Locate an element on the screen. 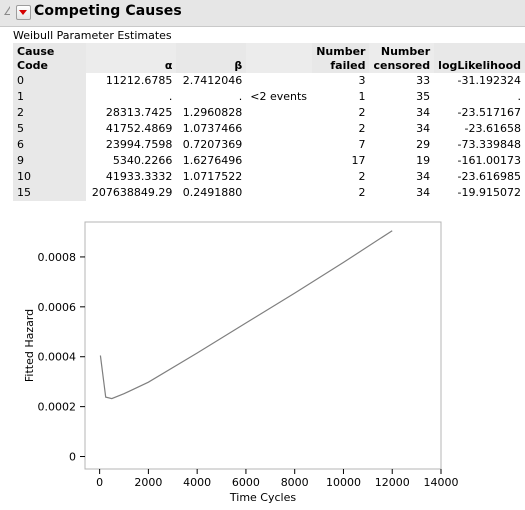  x-tick-label: 6000 is located at coordinates (246, 482).